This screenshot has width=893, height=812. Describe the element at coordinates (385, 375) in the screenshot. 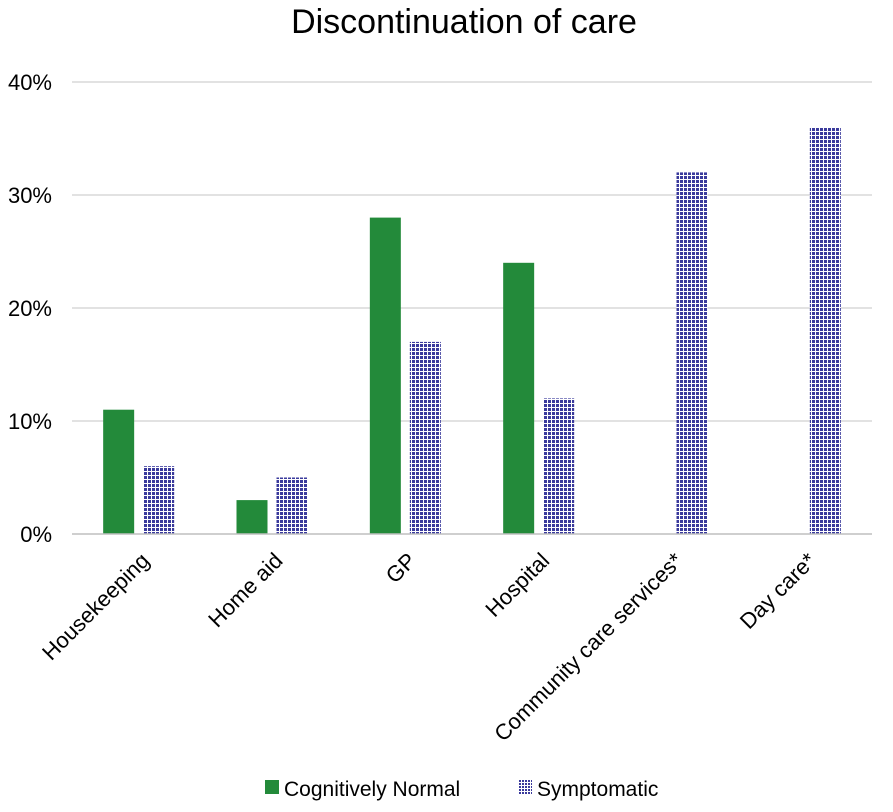

I see `bar-cognitively-normal-gp` at that location.